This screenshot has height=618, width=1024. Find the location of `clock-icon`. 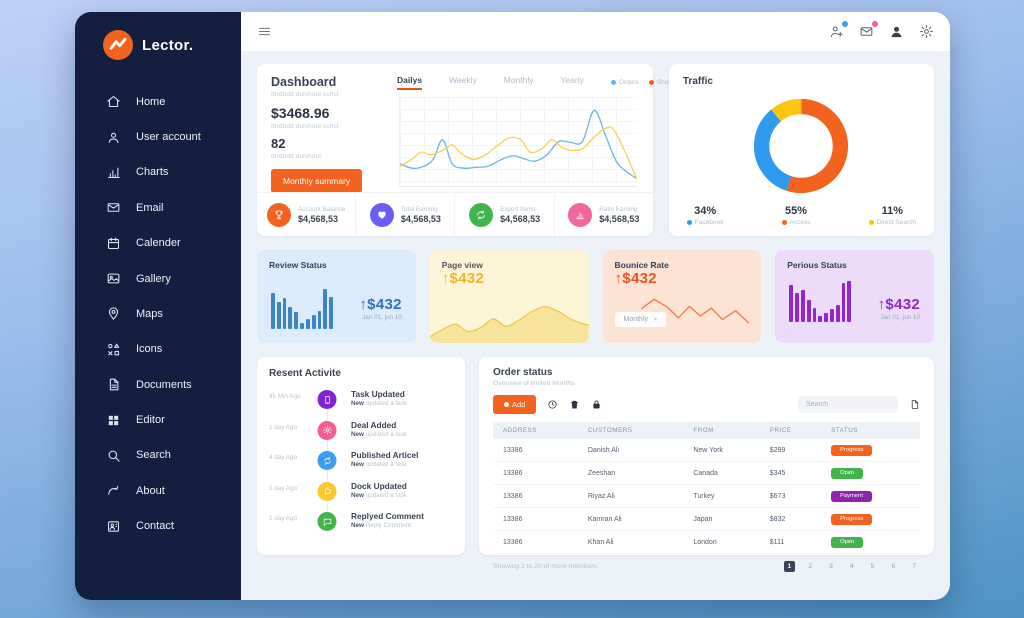

clock-icon is located at coordinates (552, 404).